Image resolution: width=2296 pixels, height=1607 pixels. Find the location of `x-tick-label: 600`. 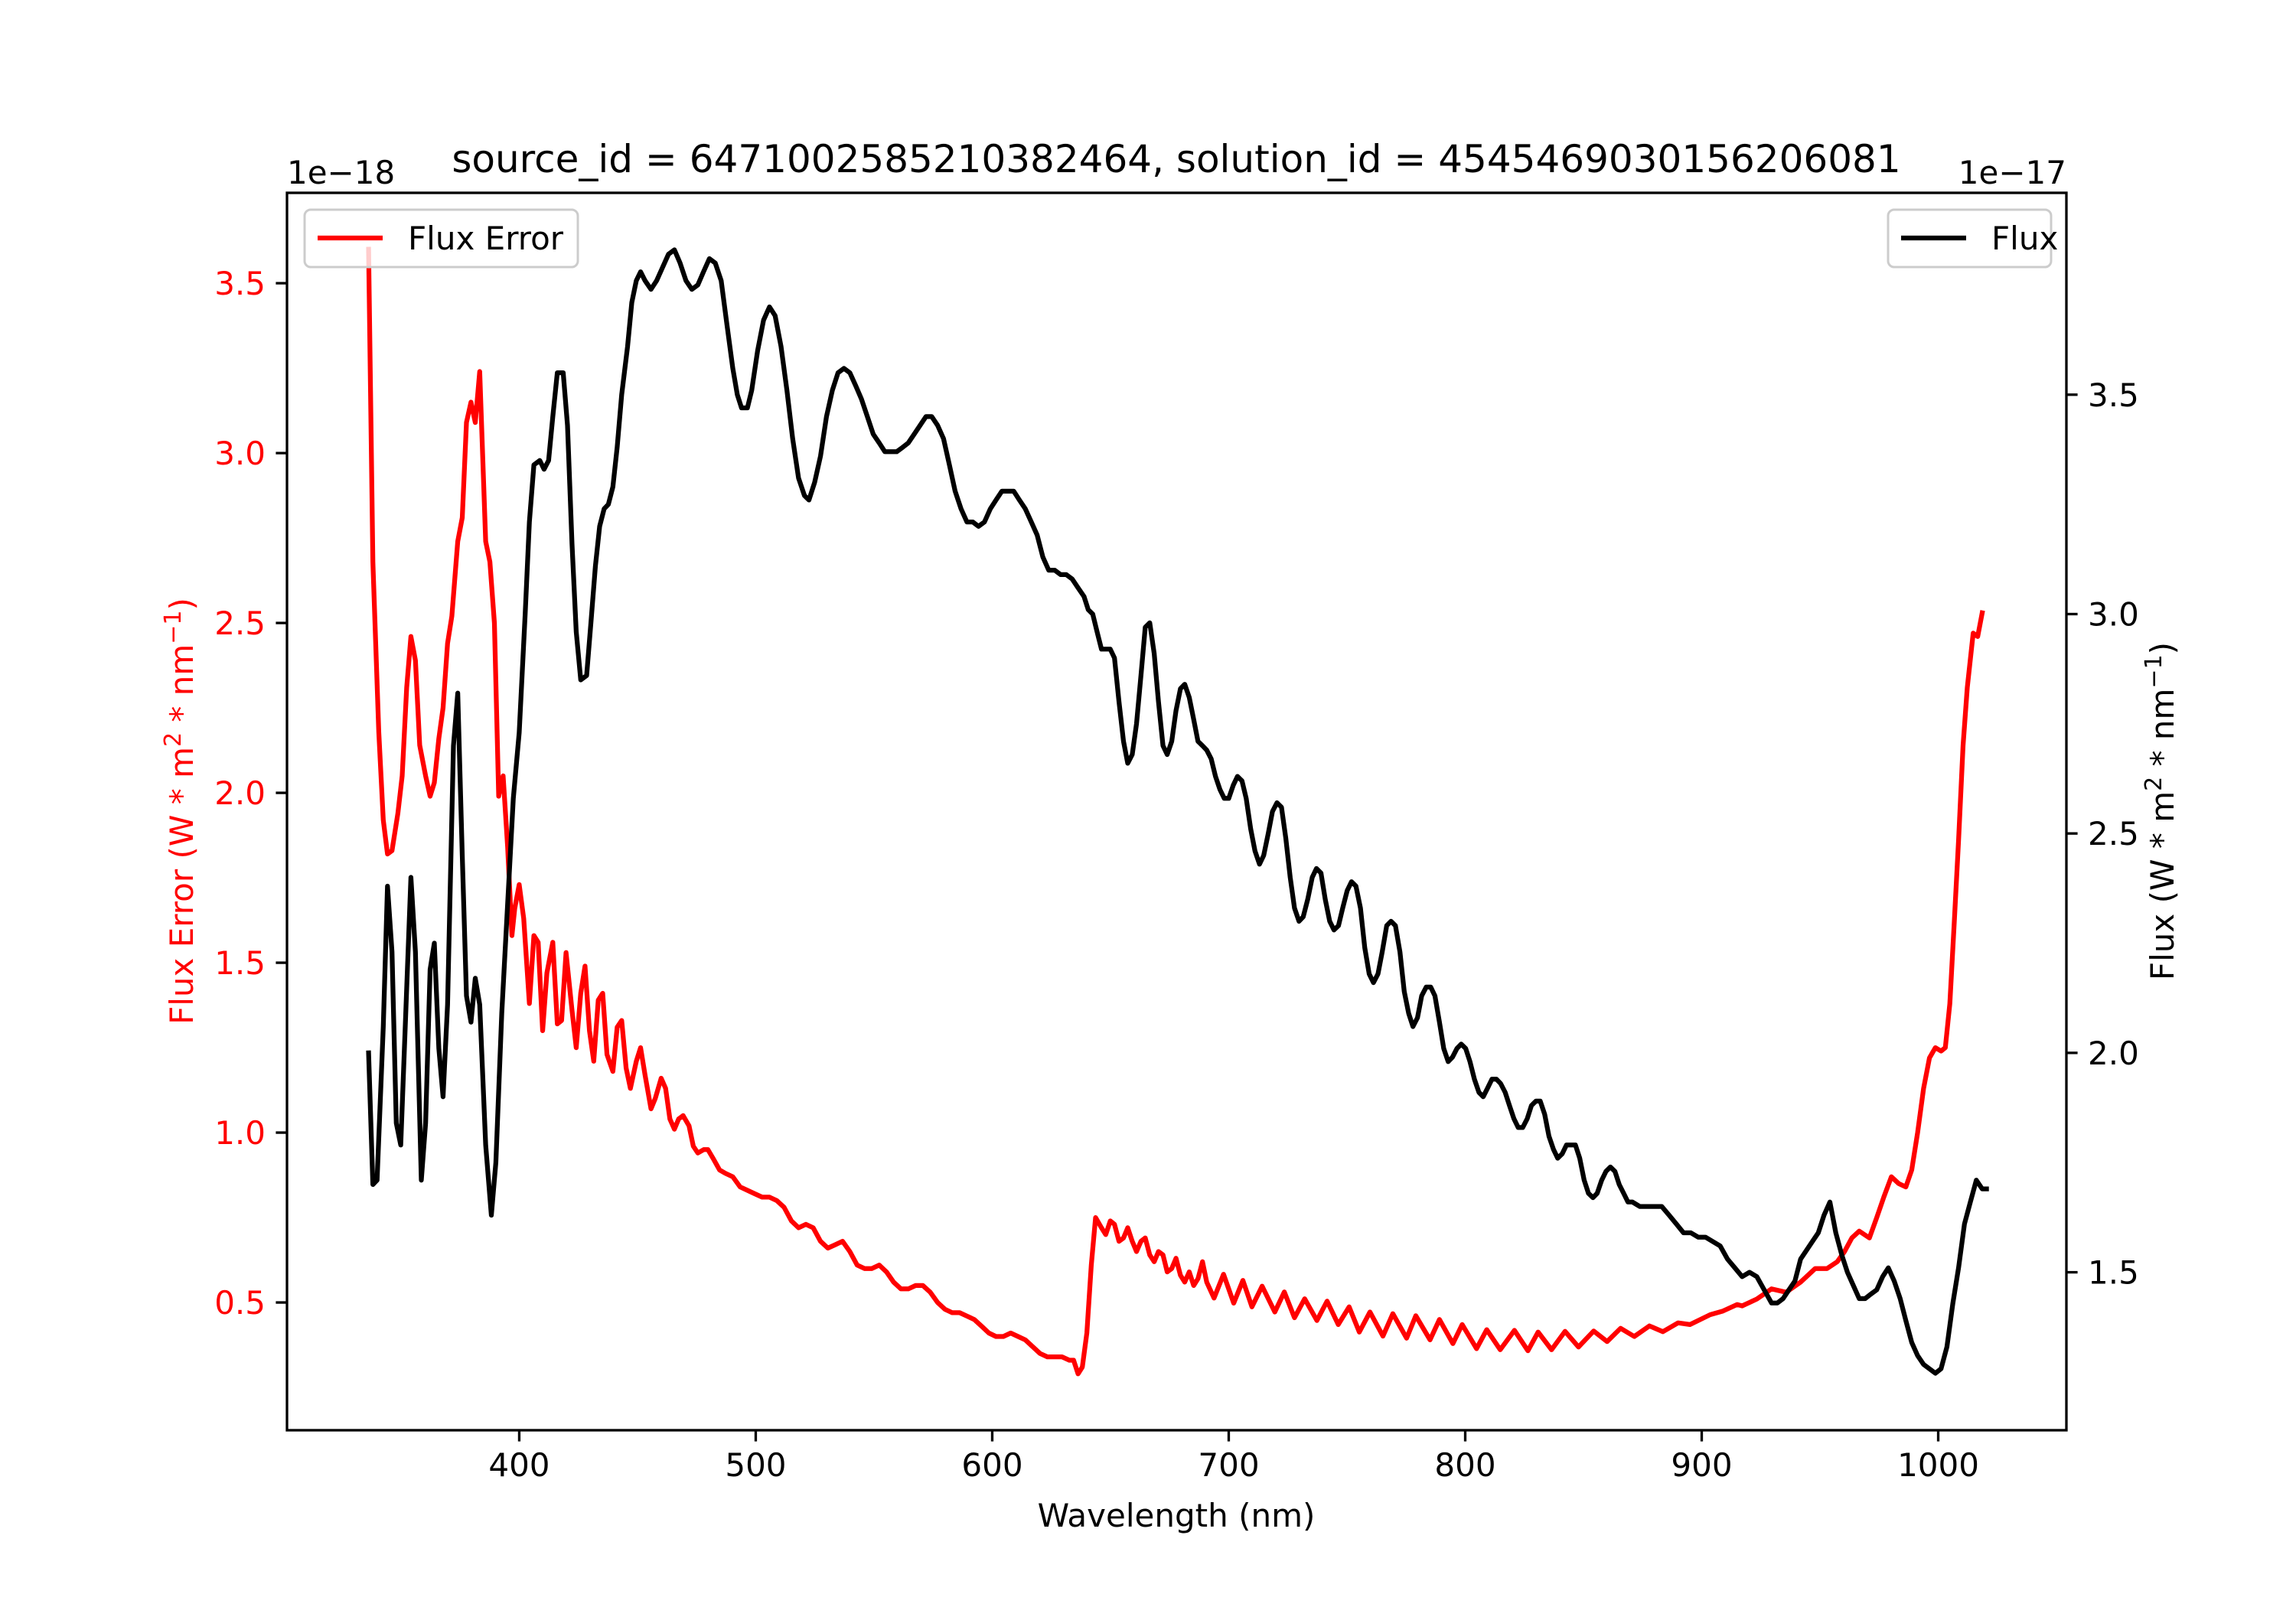

x-tick-label: 600 is located at coordinates (991, 1465).